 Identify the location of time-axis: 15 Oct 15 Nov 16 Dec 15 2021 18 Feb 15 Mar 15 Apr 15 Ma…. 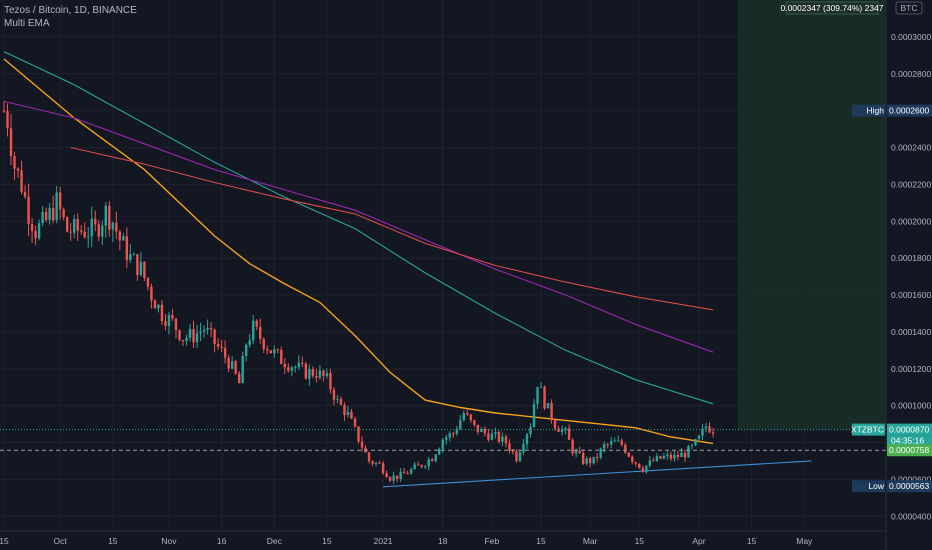
(406, 541).